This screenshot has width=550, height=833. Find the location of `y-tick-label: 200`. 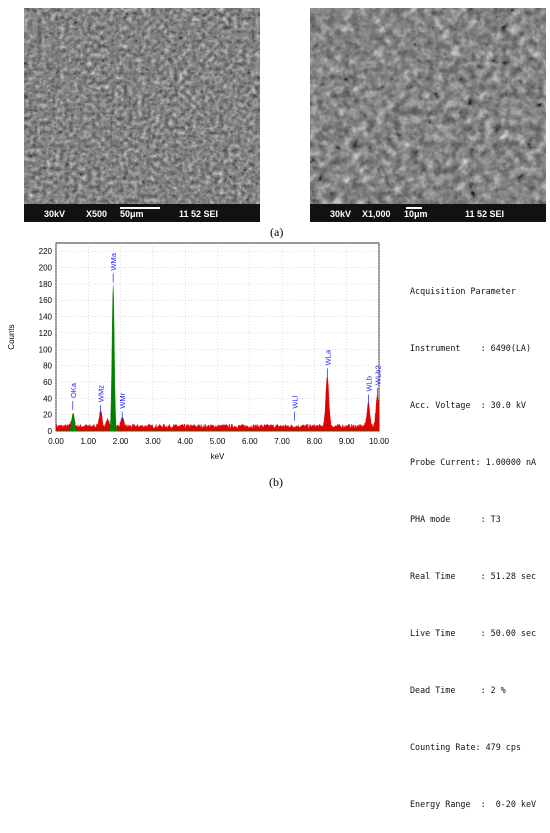

y-tick-label: 200 is located at coordinates (46, 268).